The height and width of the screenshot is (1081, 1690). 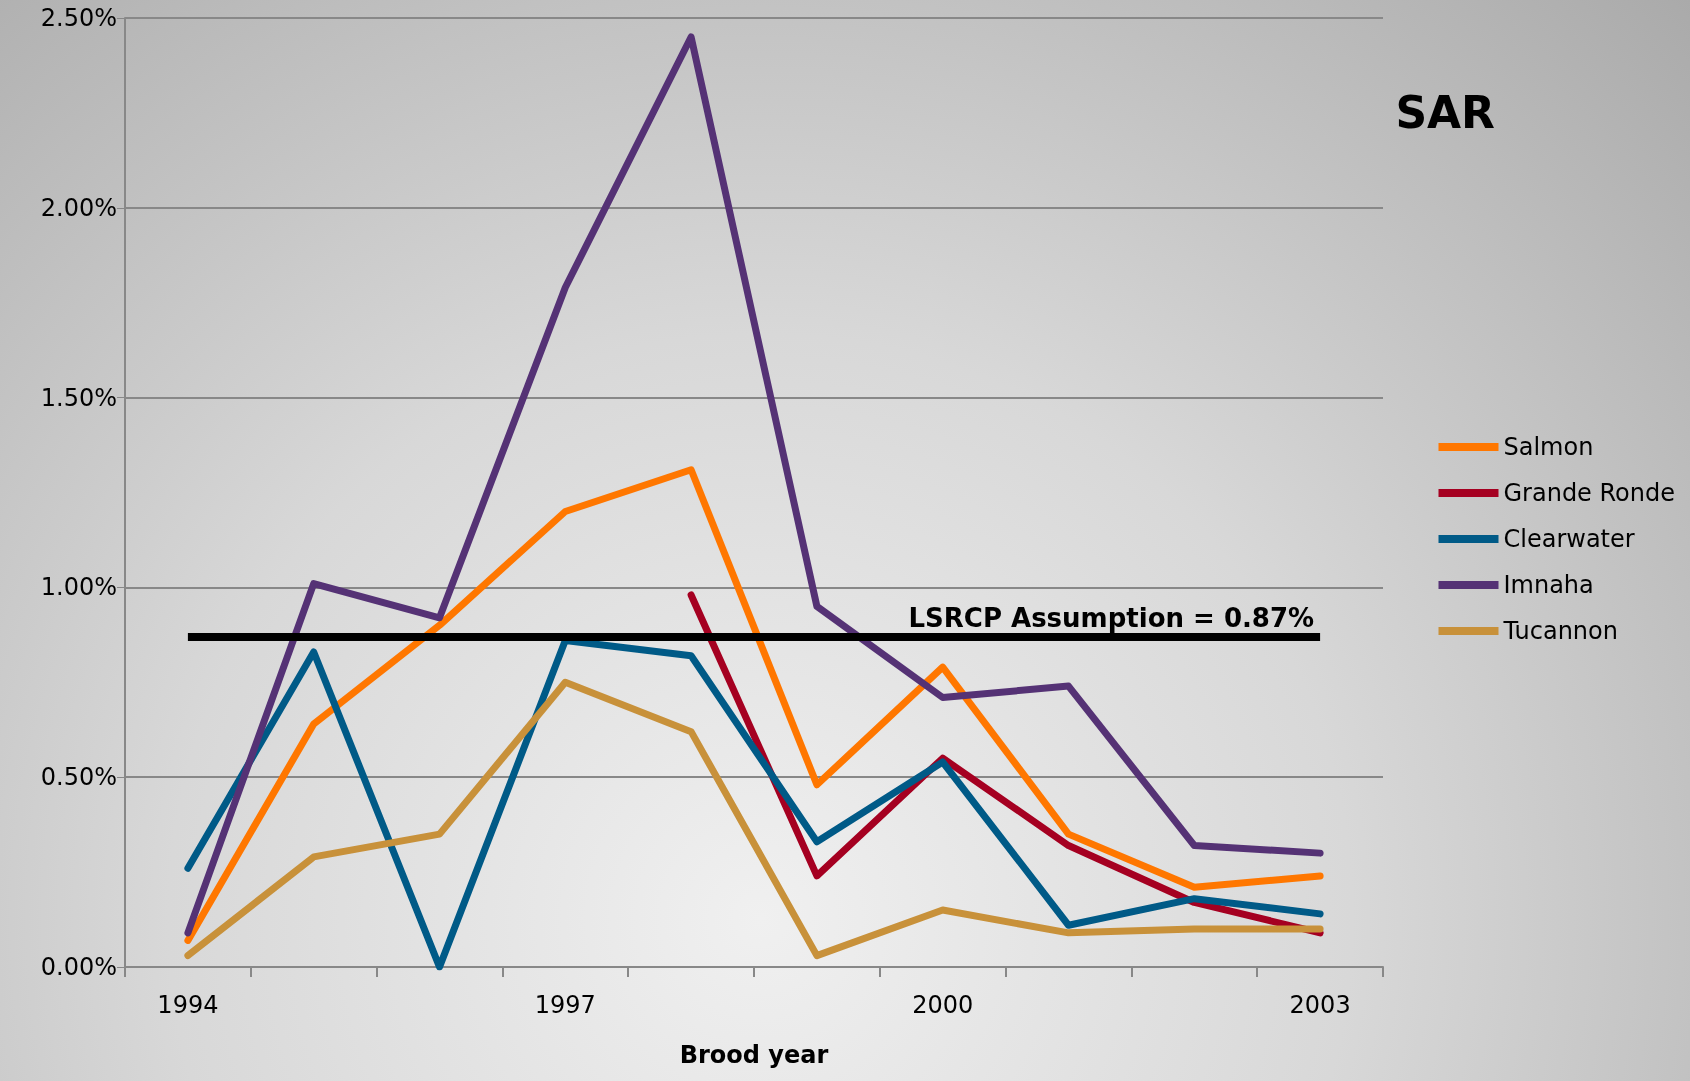 What do you see at coordinates (188, 1005) in the screenshot?
I see `x-tick-label: 1994` at bounding box center [188, 1005].